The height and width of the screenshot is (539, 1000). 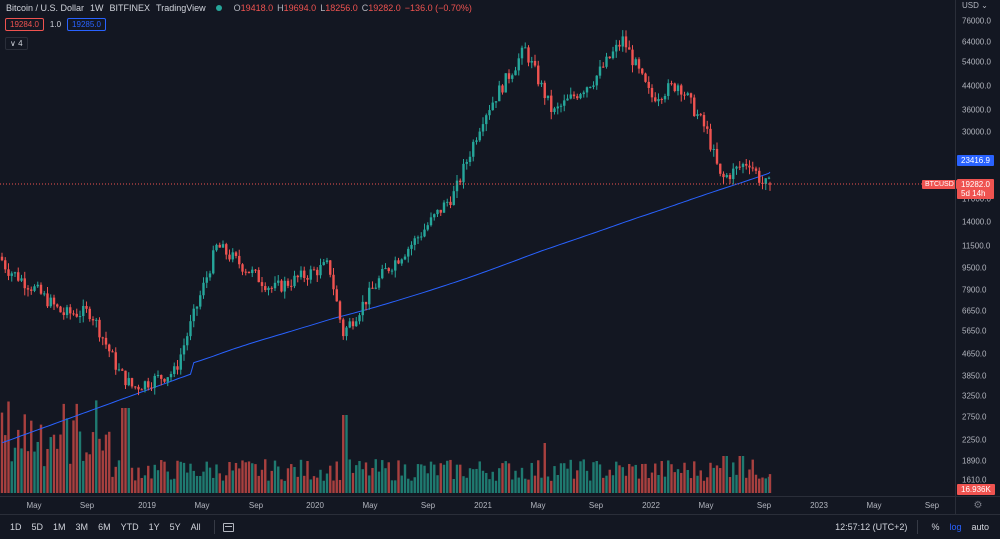 I want to click on time-tick-label: 2021, so click(x=483, y=505).